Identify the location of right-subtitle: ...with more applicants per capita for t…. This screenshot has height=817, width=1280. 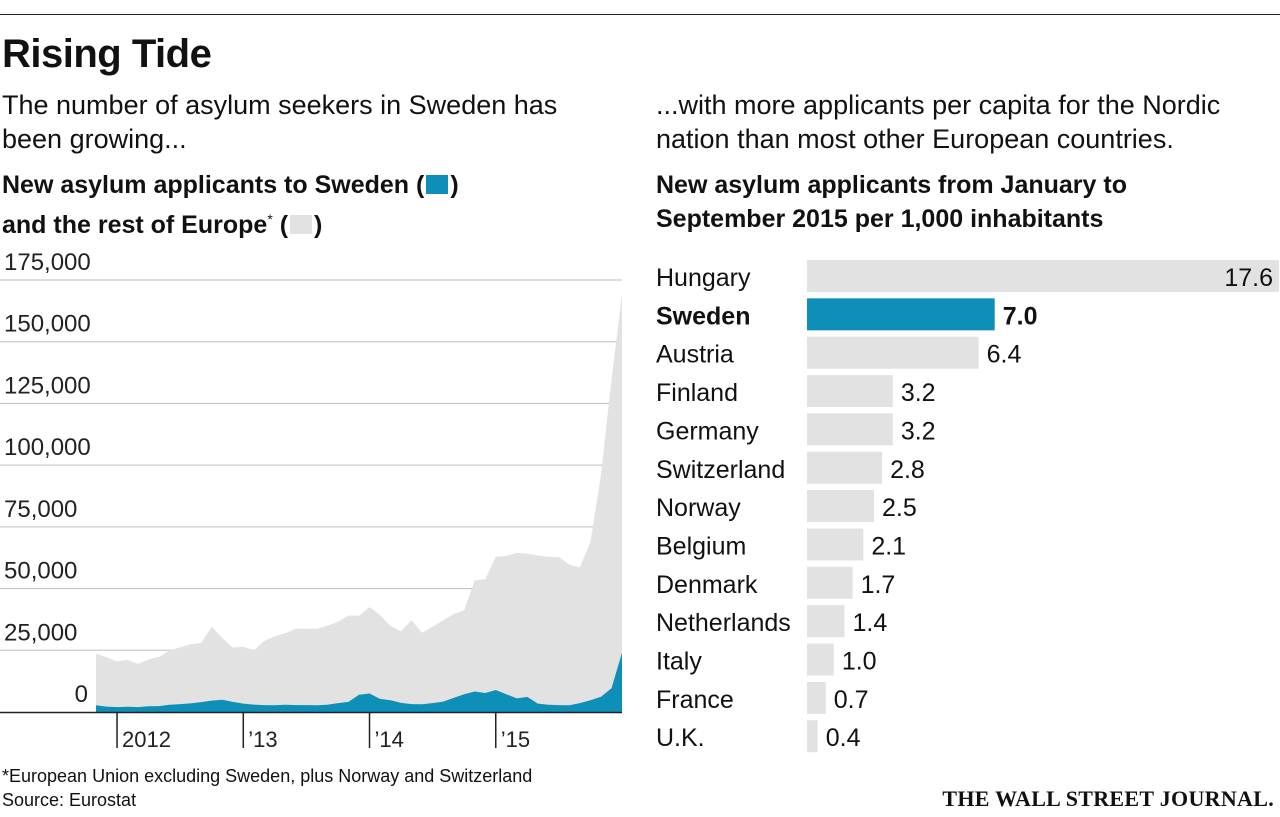
(938, 122).